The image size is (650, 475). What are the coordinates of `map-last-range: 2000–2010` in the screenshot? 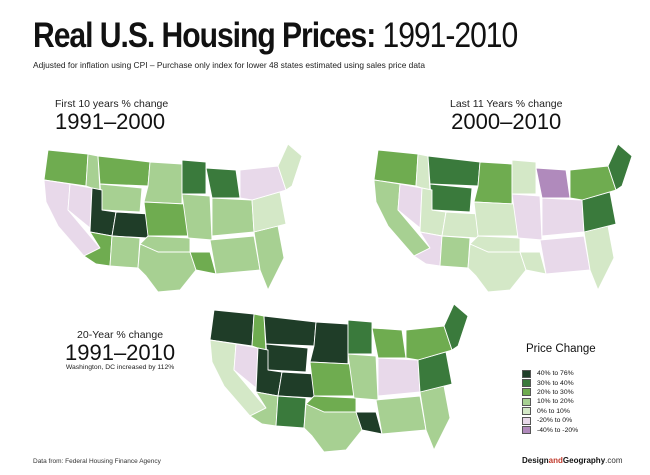 It's located at (506, 121).